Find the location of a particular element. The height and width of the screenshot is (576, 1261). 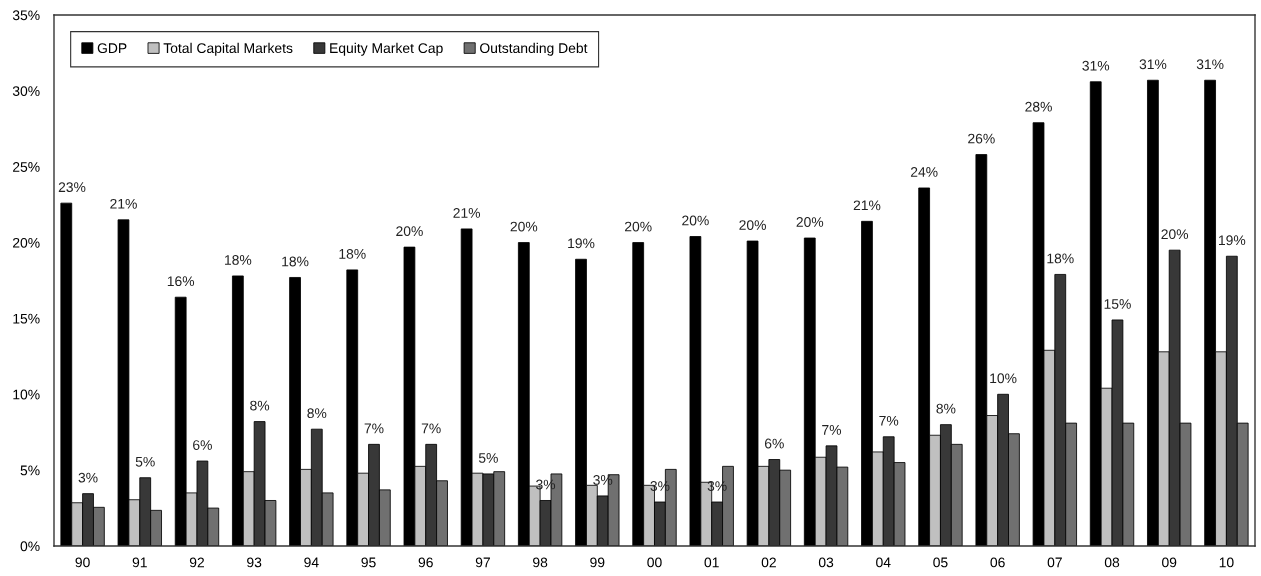

x-tick-label: 02 is located at coordinates (768, 562).